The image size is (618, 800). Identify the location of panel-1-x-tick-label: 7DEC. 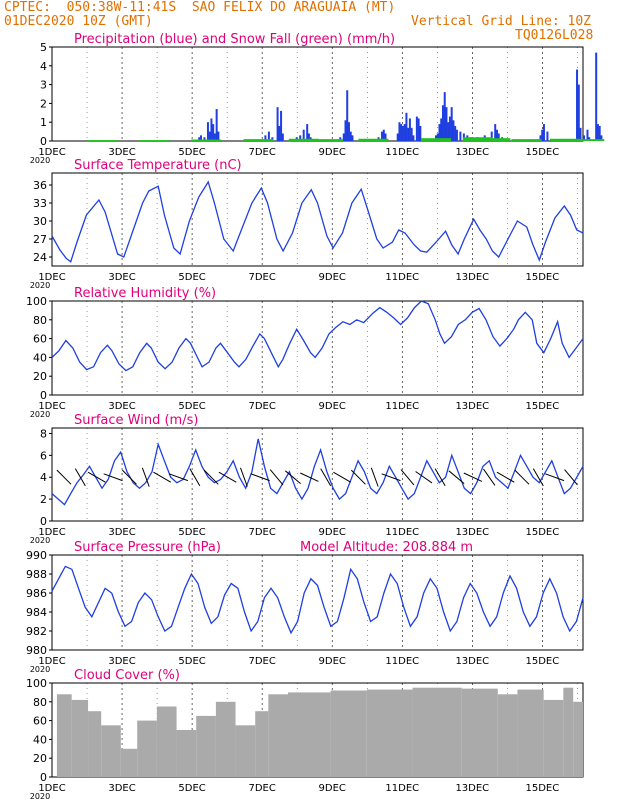
(261, 152).